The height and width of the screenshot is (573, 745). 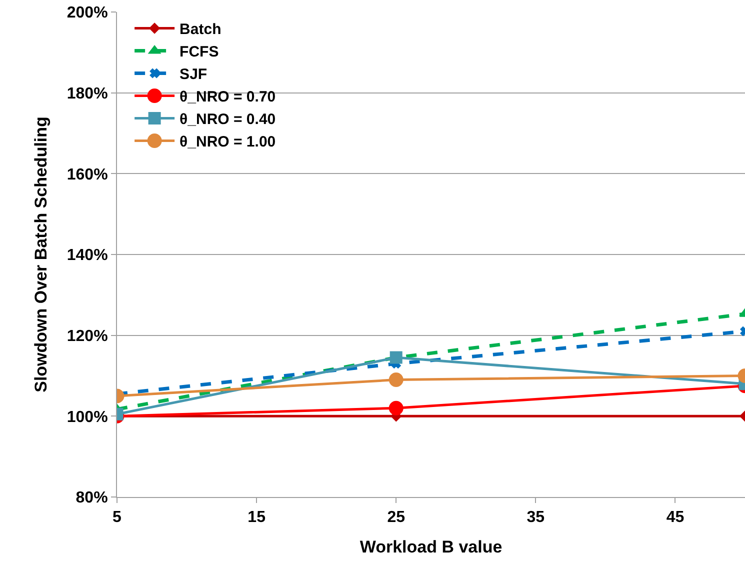 What do you see at coordinates (257, 517) in the screenshot?
I see `x-tick-label: 15` at bounding box center [257, 517].